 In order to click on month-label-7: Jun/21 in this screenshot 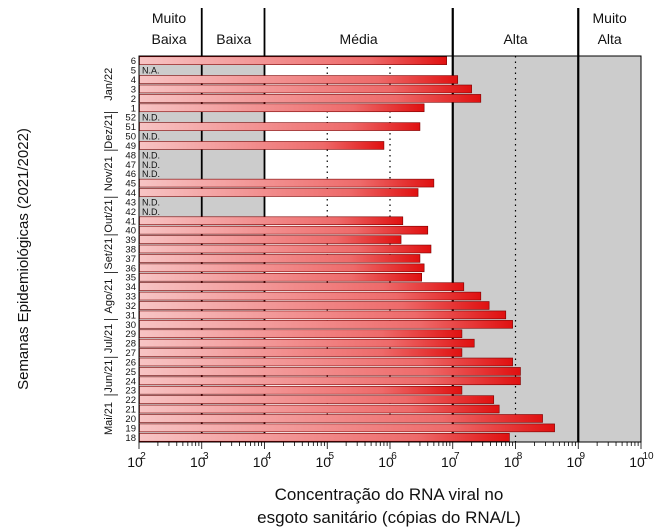, I will do `click(109, 376)`.